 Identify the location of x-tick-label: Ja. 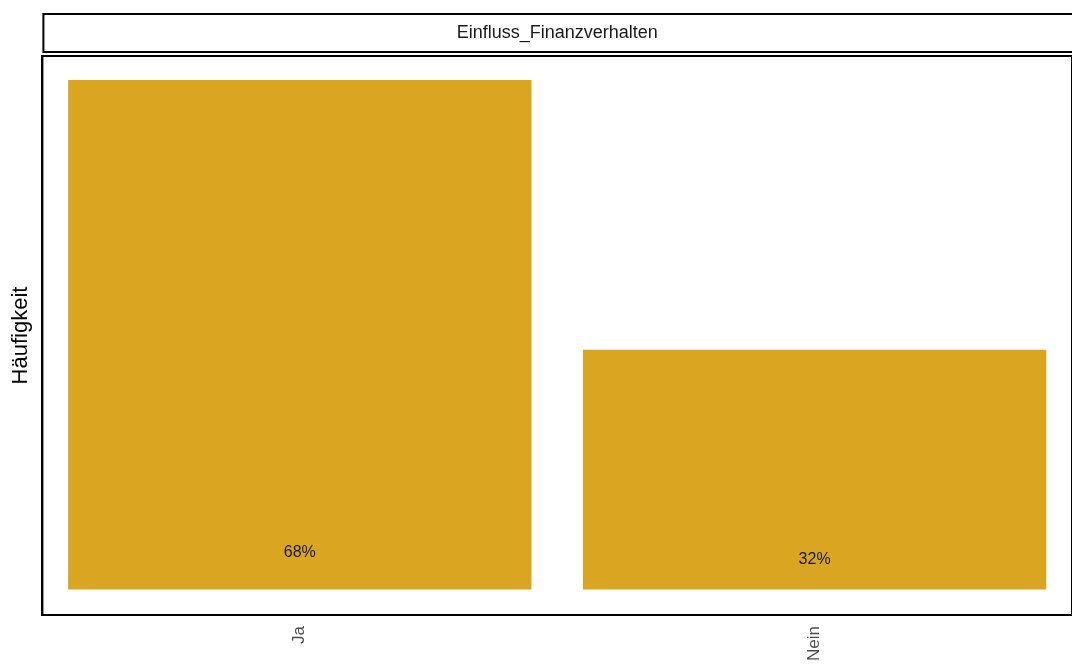
(299, 635).